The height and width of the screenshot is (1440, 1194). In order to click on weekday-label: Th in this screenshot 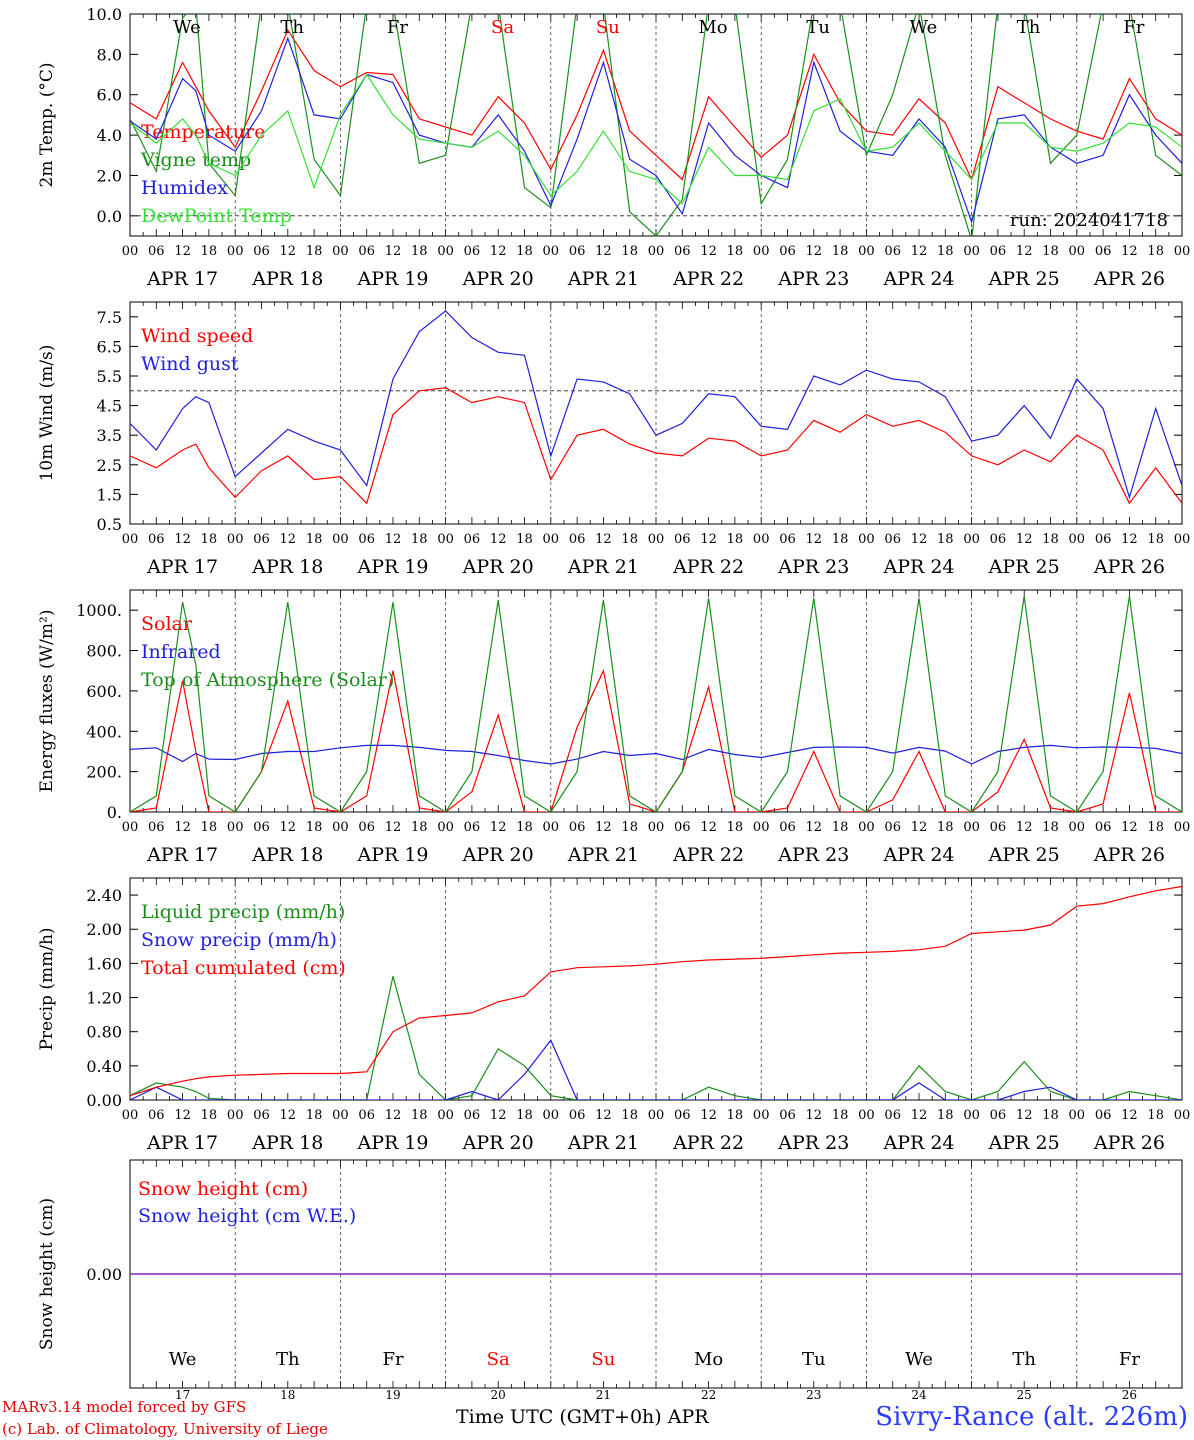, I will do `click(1024, 1359)`.